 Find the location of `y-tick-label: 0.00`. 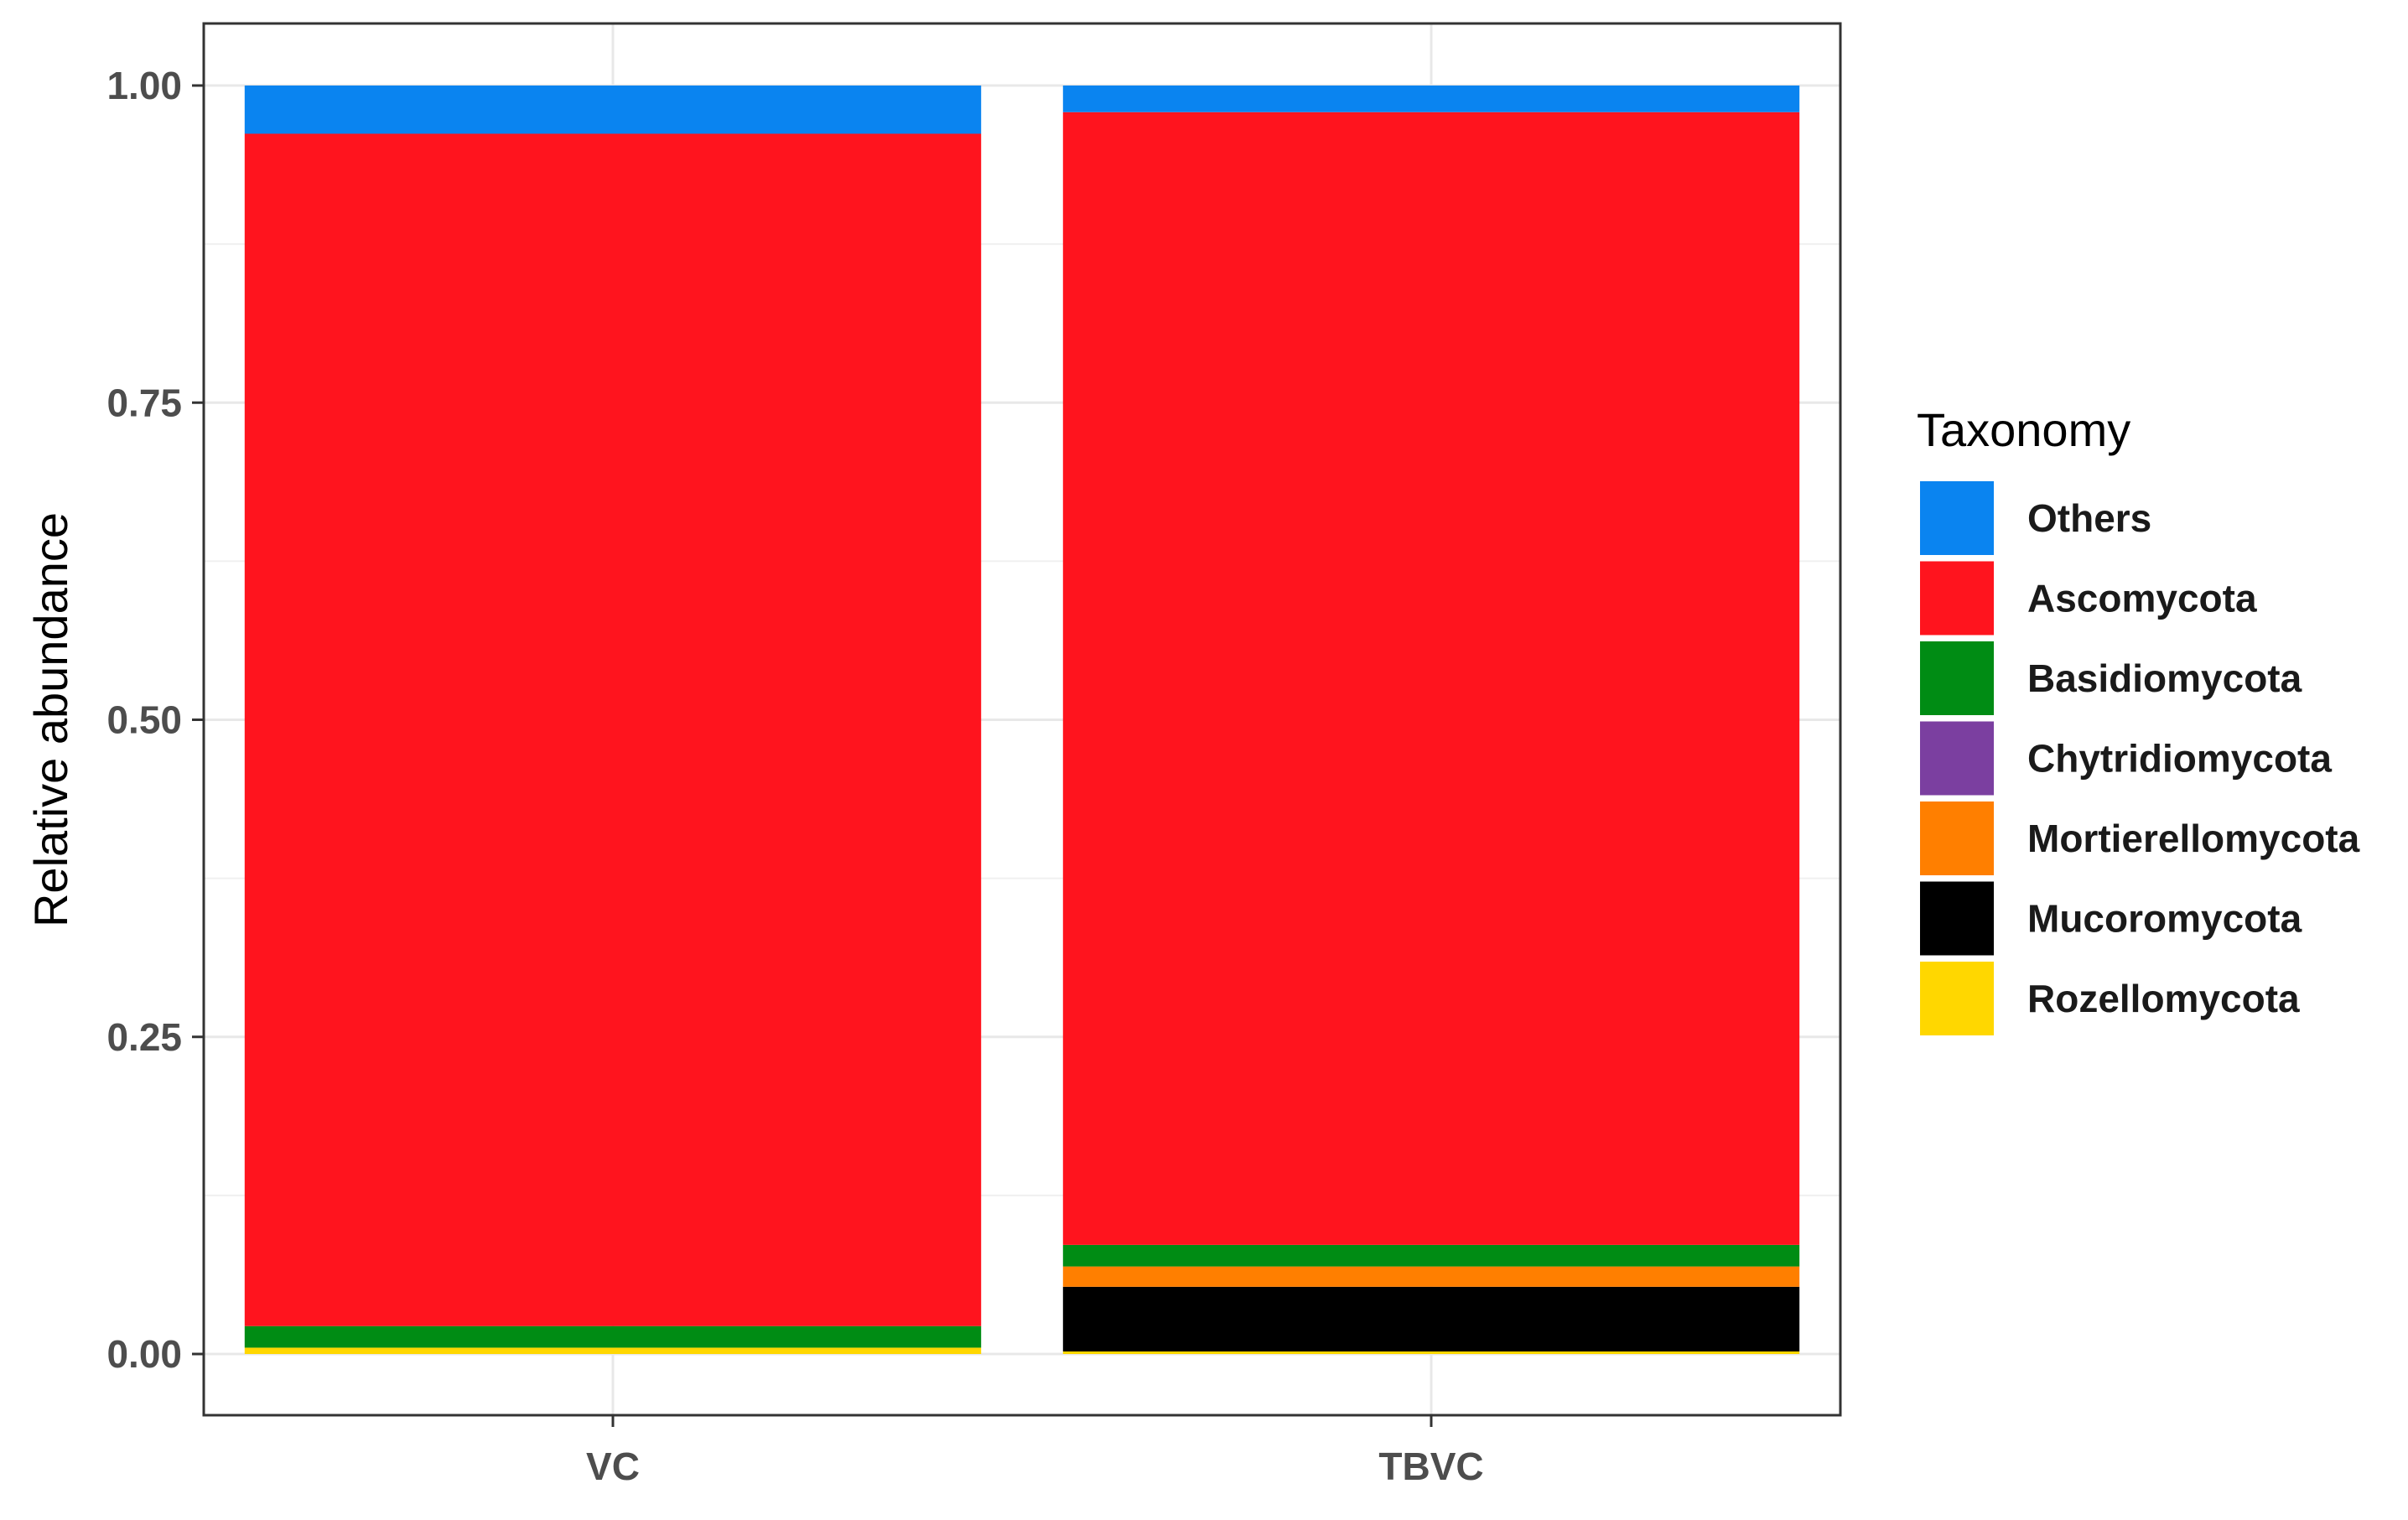

y-tick-label: 0.00 is located at coordinates (144, 1354).